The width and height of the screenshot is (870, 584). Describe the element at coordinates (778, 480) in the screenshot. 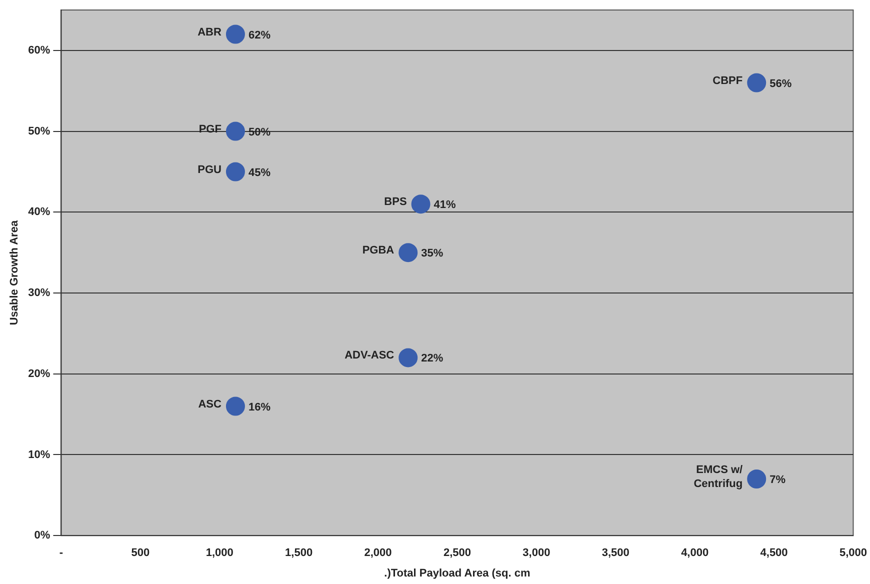

I see `data-label: 7%` at that location.